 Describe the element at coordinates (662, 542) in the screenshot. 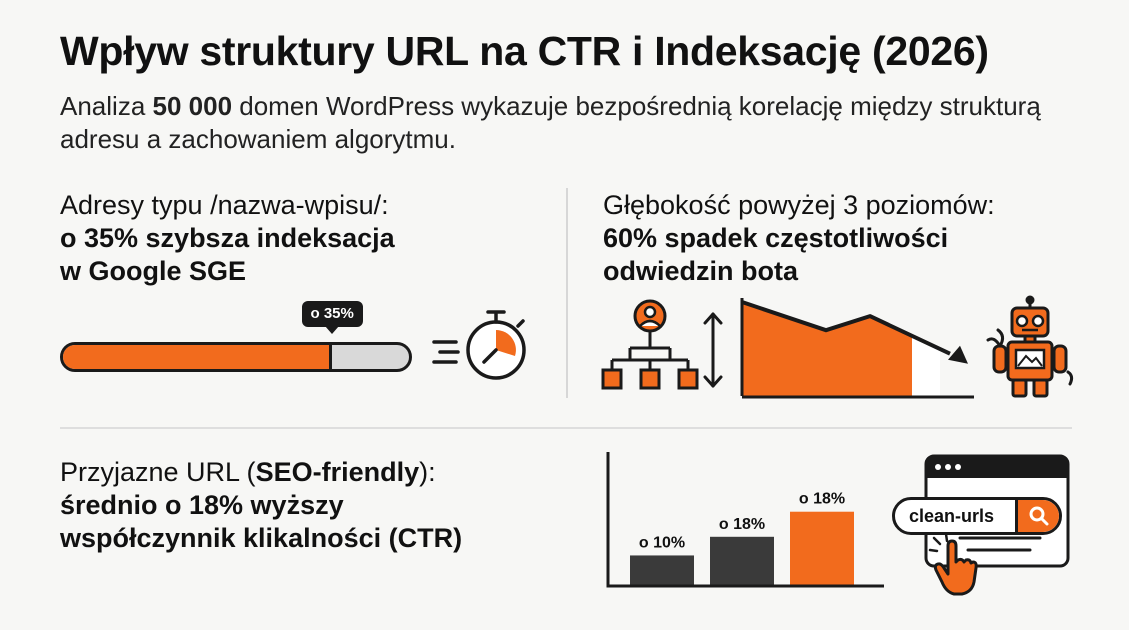

I see `bar-label-1: o 10%` at that location.